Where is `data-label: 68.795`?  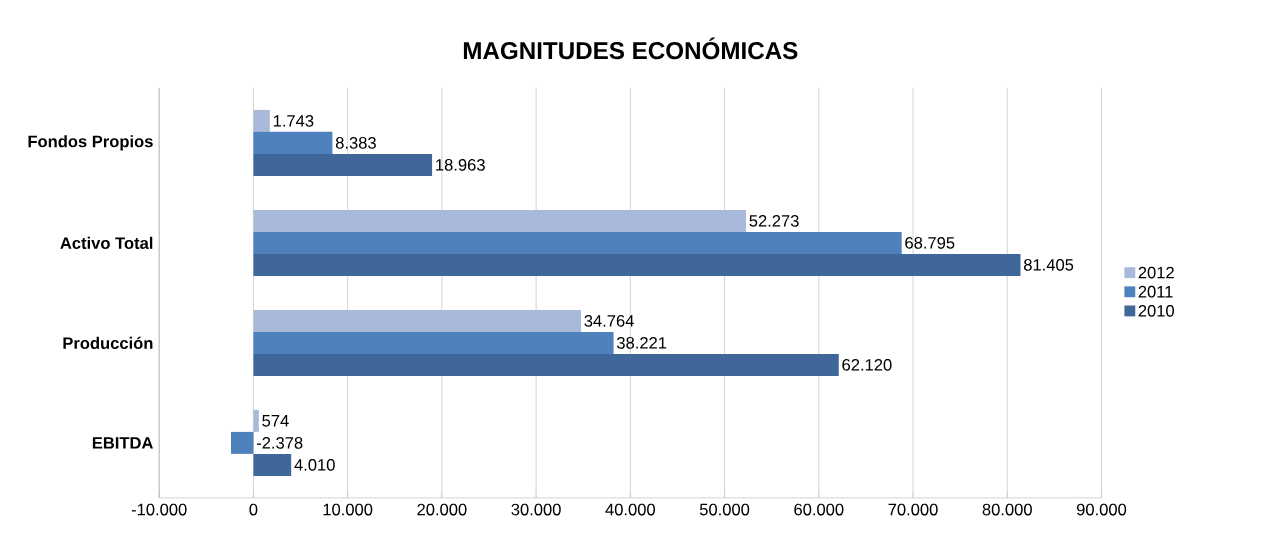 data-label: 68.795 is located at coordinates (930, 242).